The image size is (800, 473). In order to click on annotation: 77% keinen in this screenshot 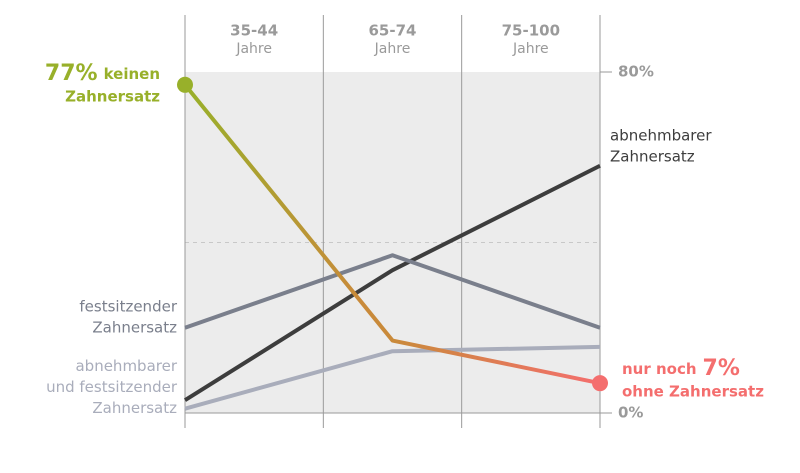, I will do `click(102, 73)`.